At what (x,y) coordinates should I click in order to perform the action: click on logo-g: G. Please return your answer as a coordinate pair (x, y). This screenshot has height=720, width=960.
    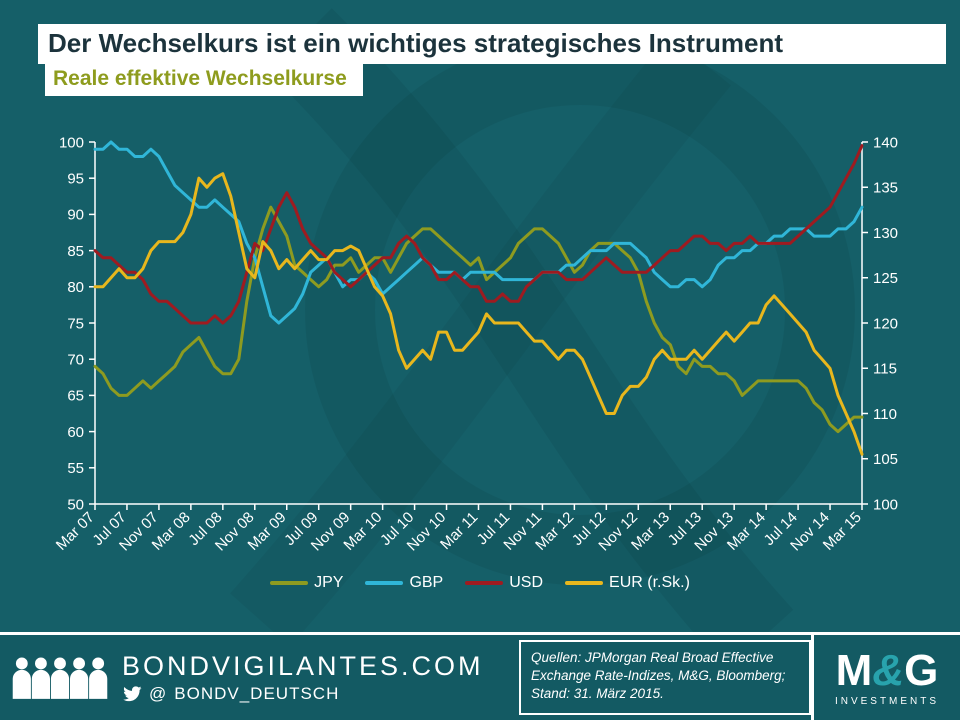
    Looking at the image, I should click on (921, 670).